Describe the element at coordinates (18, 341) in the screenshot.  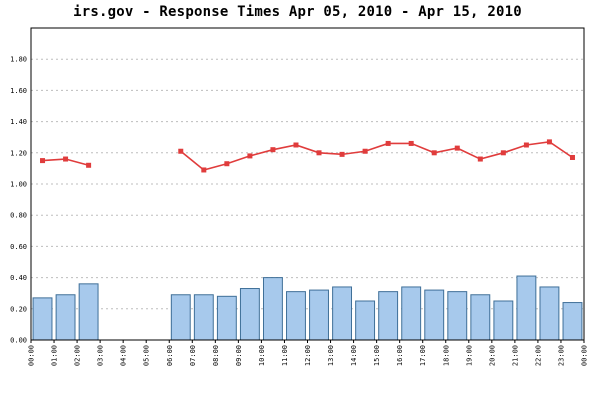
I see `y-tick-label: 0.00` at that location.